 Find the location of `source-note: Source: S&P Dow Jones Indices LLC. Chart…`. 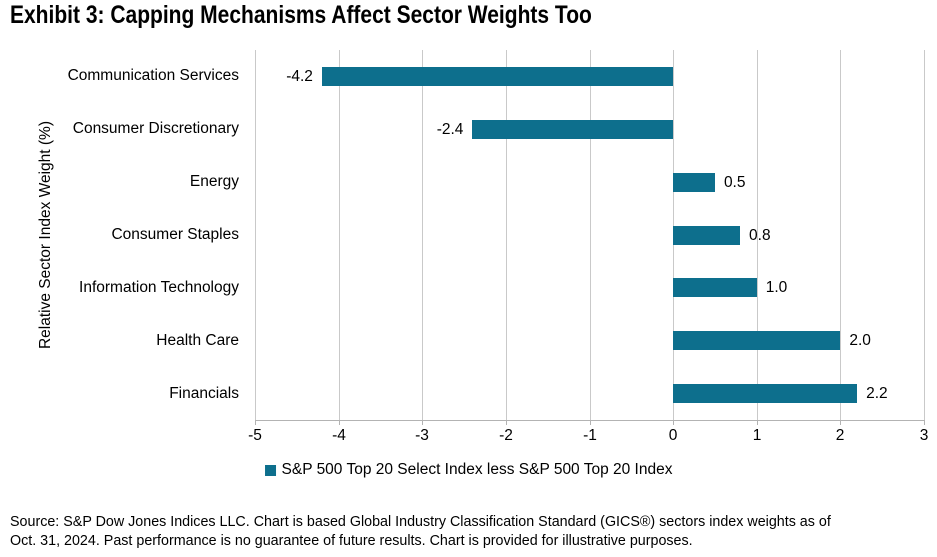

source-note: Source: S&P Dow Jones Indices LLC. Chart… is located at coordinates (473, 532).